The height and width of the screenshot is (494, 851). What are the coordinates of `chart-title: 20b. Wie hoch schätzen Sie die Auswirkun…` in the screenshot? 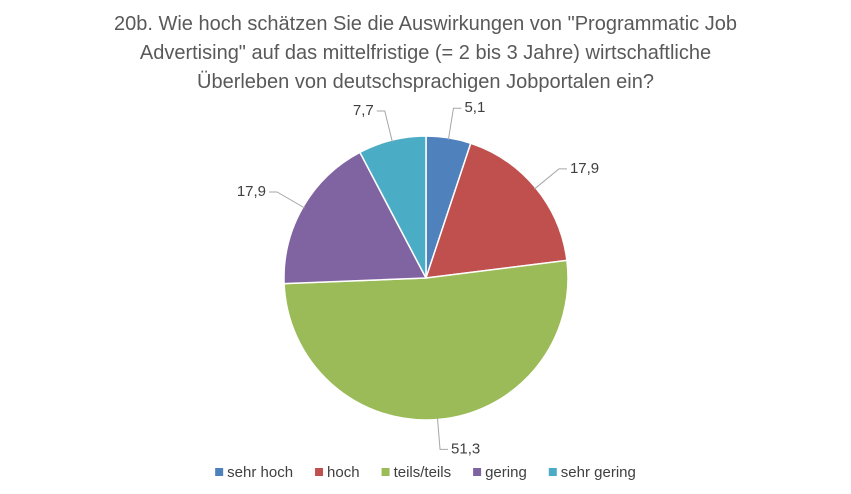 It's located at (425, 53).